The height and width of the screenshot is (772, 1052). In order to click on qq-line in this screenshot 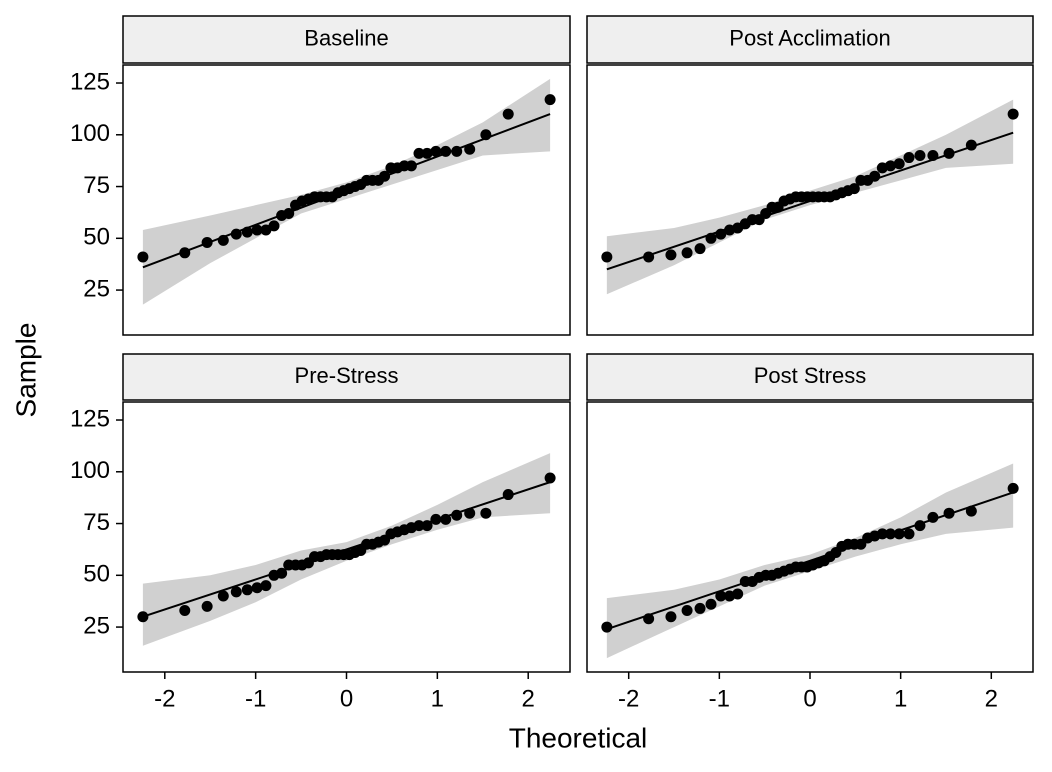, I will do `click(346, 549)`.